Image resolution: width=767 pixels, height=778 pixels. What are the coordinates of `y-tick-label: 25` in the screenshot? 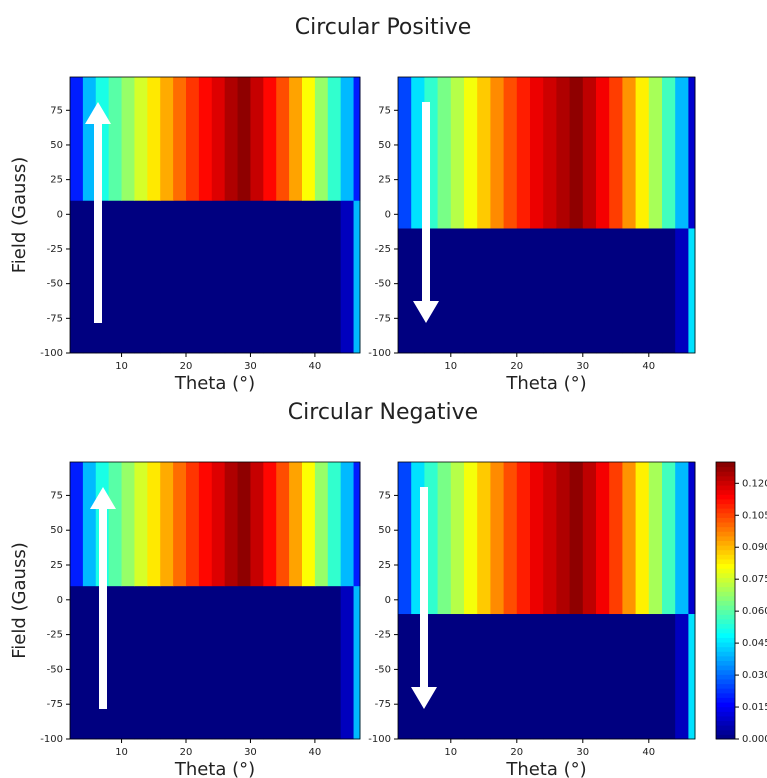 It's located at (56, 180).